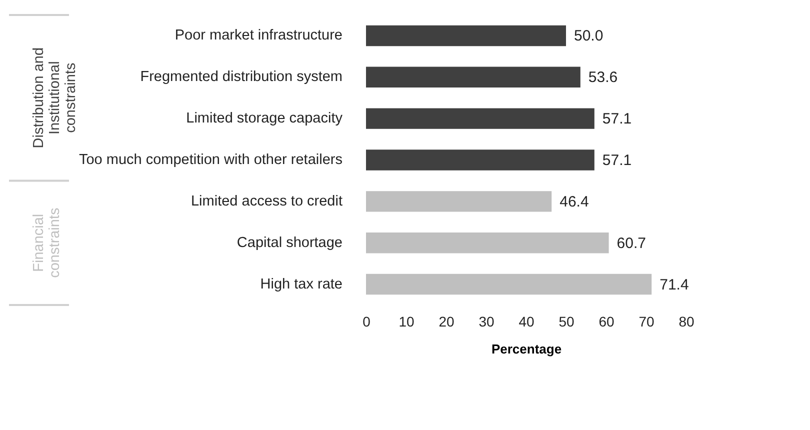 This screenshot has height=430, width=810. What do you see at coordinates (210, 160) in the screenshot?
I see `y-tick-label: Too much competition with other retailers` at bounding box center [210, 160].